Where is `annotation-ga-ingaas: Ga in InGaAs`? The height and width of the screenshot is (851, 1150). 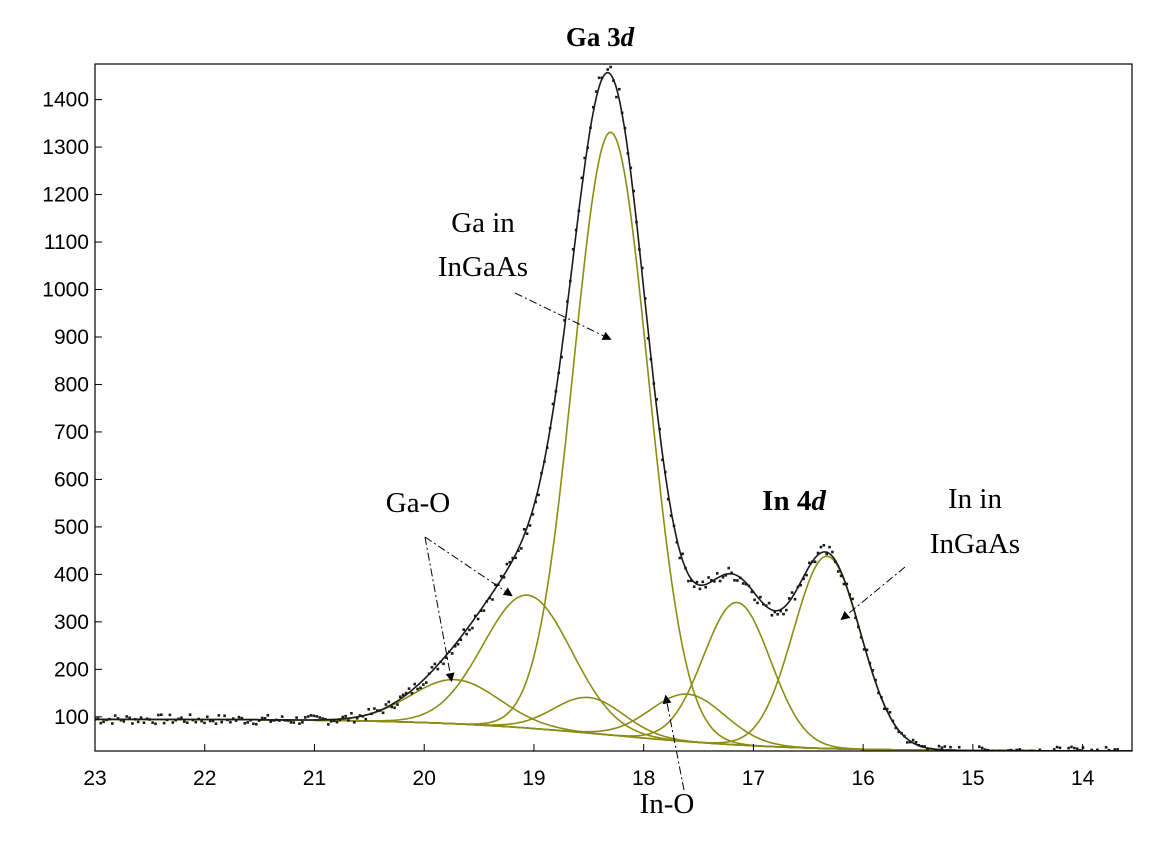
annotation-ga-ingaas: Ga in InGaAs is located at coordinates (483, 245).